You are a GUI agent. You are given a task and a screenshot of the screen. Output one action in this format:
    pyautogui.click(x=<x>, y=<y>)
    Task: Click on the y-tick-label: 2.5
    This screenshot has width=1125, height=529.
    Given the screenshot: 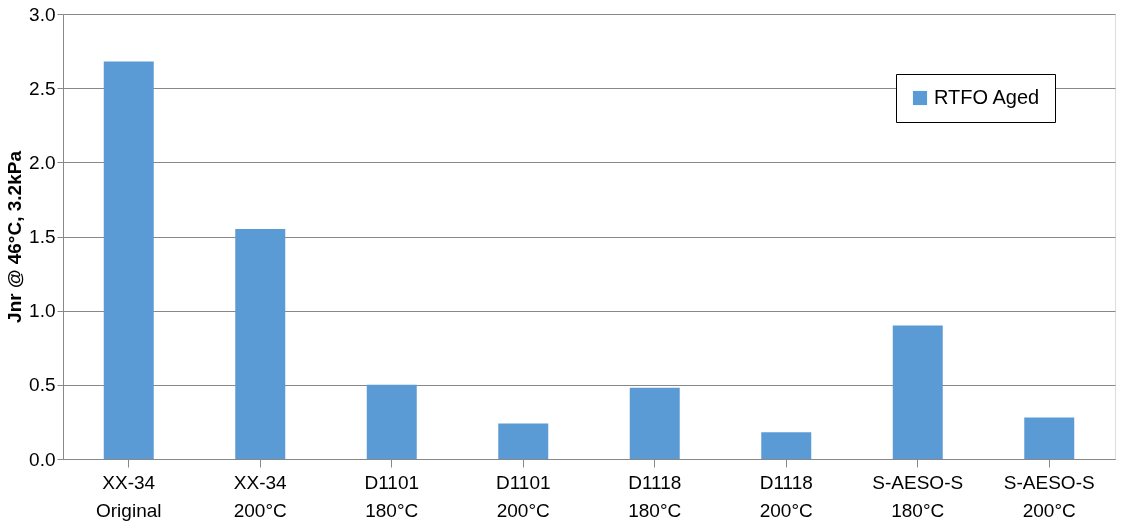 What is the action you would take?
    pyautogui.click(x=42, y=88)
    